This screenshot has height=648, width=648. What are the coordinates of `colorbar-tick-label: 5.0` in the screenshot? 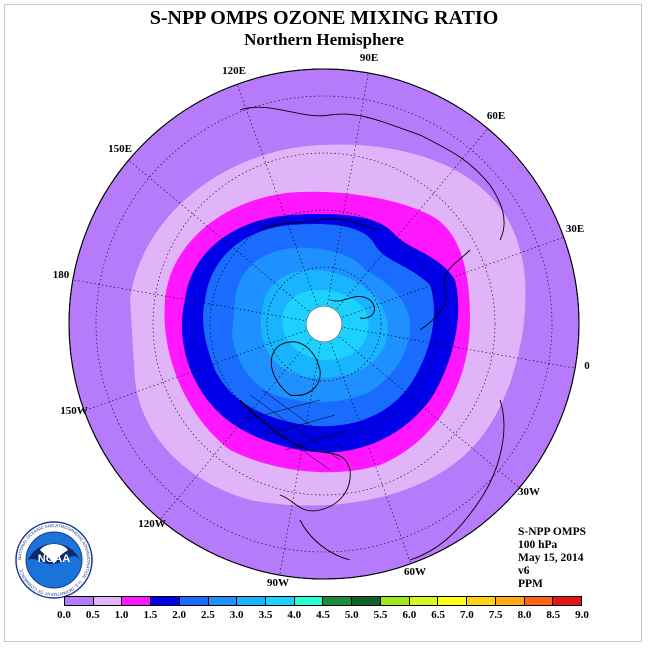 It's located at (351, 615).